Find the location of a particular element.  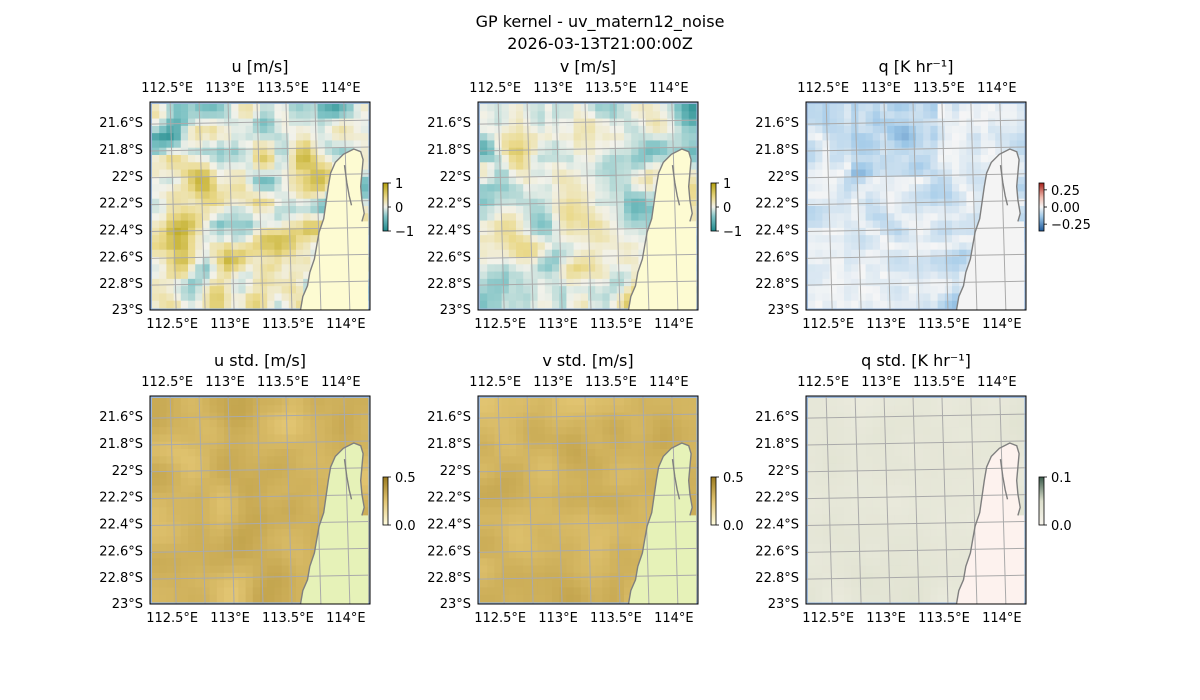

map-frame is located at coordinates (916, 206).